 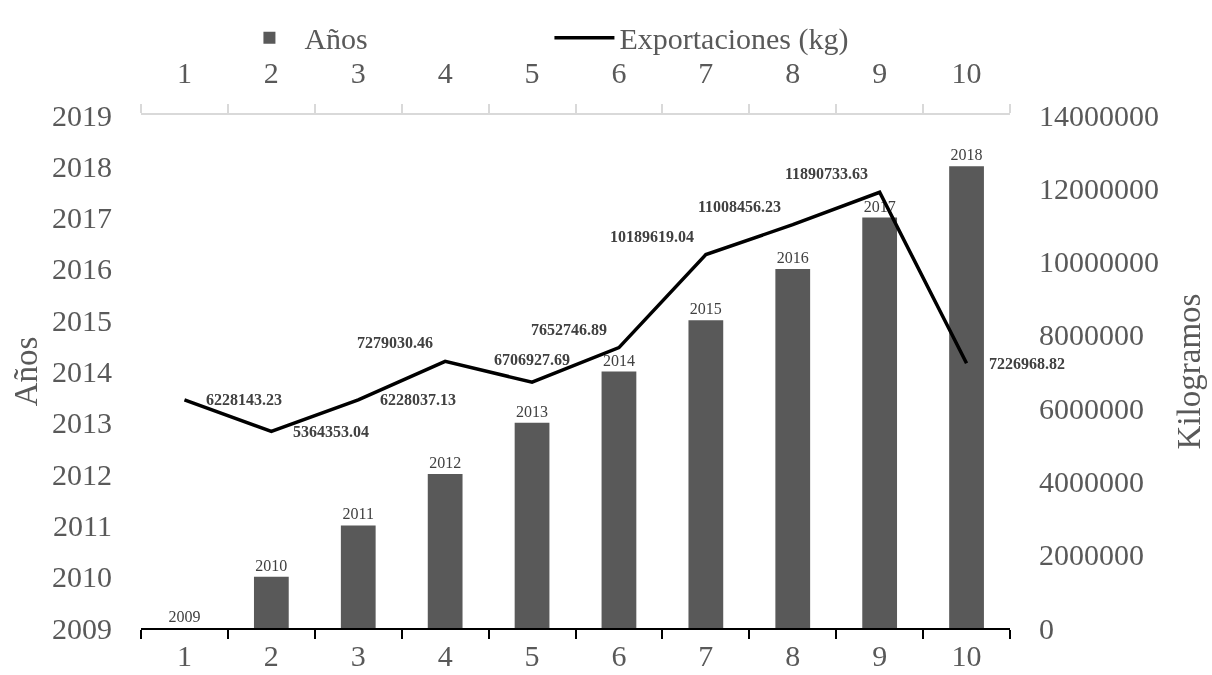 What do you see at coordinates (532, 411) in the screenshot?
I see `data-label: 2013` at bounding box center [532, 411].